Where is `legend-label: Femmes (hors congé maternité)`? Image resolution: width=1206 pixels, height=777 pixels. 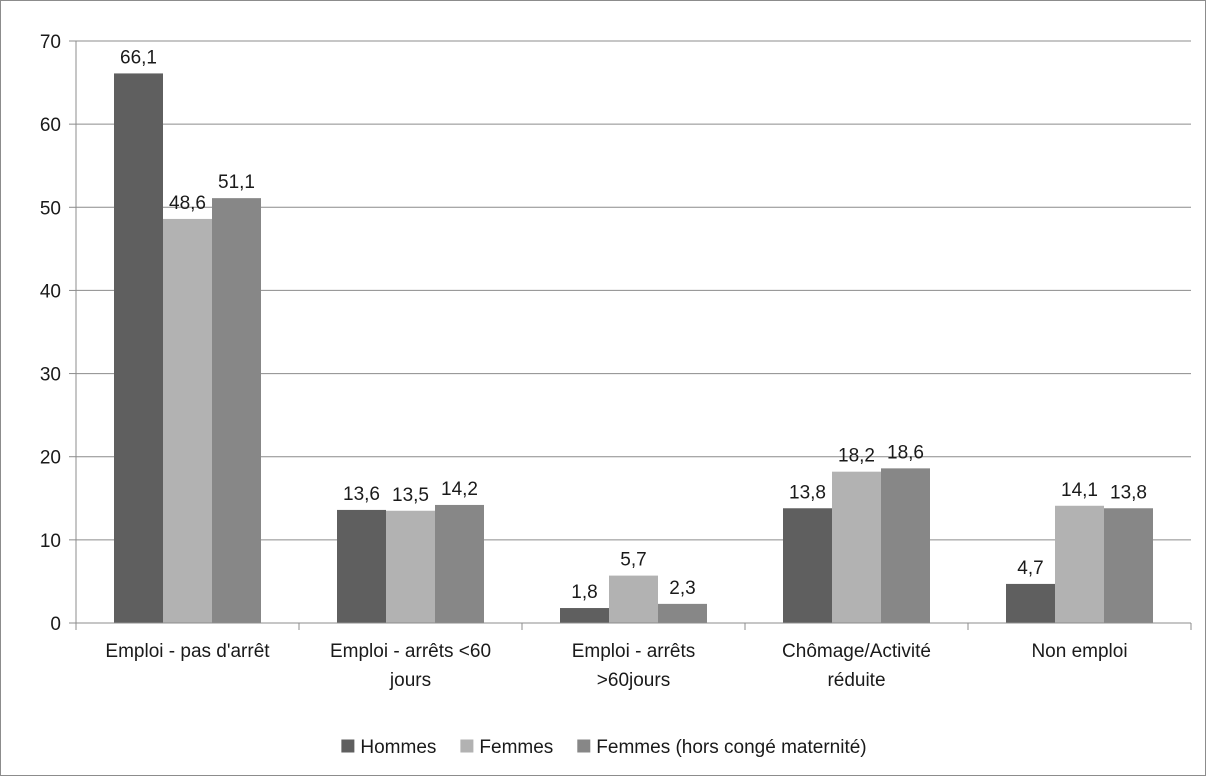 legend-label: Femmes (hors congé maternité) is located at coordinates (731, 747).